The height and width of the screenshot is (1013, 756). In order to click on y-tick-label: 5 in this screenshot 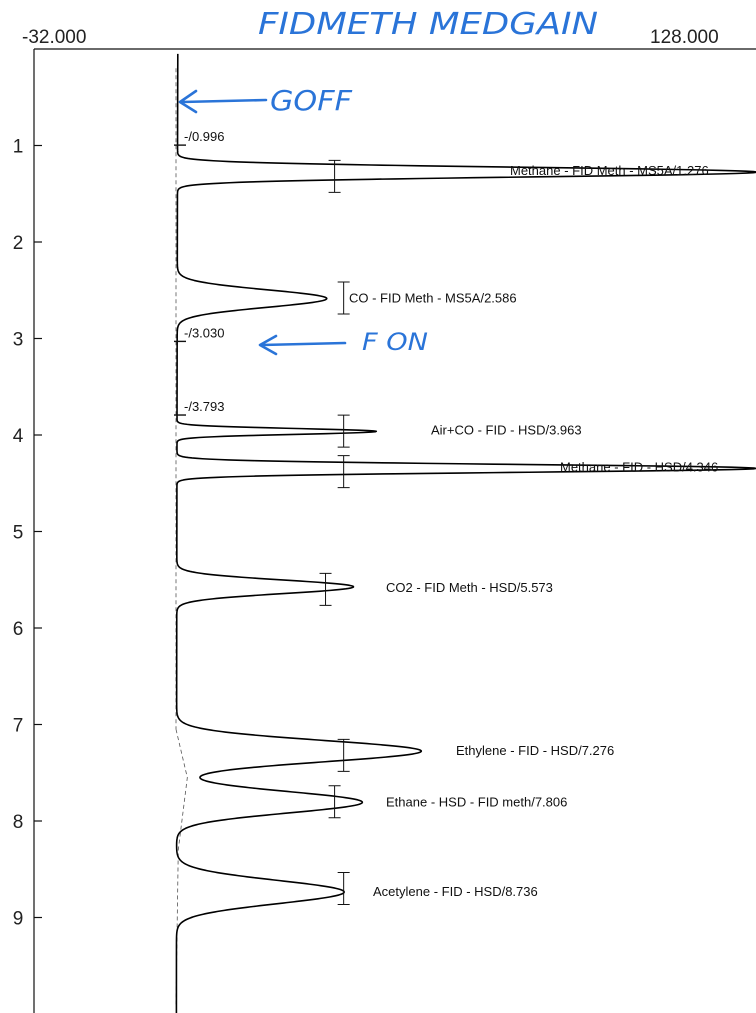, I will do `click(18, 533)`.